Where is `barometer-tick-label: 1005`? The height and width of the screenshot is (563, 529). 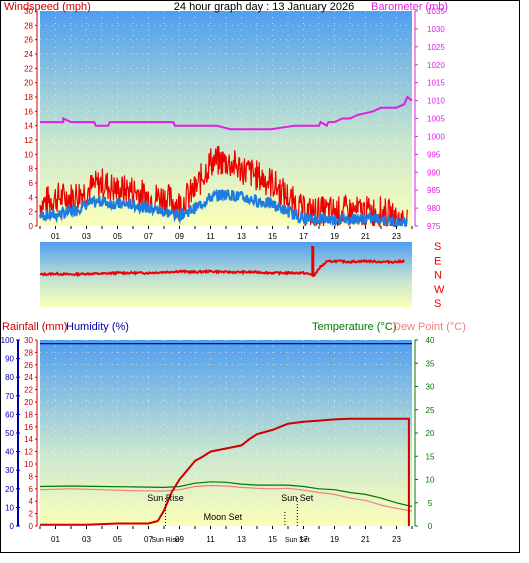
barometer-tick-label: 1005 is located at coordinates (436, 119).